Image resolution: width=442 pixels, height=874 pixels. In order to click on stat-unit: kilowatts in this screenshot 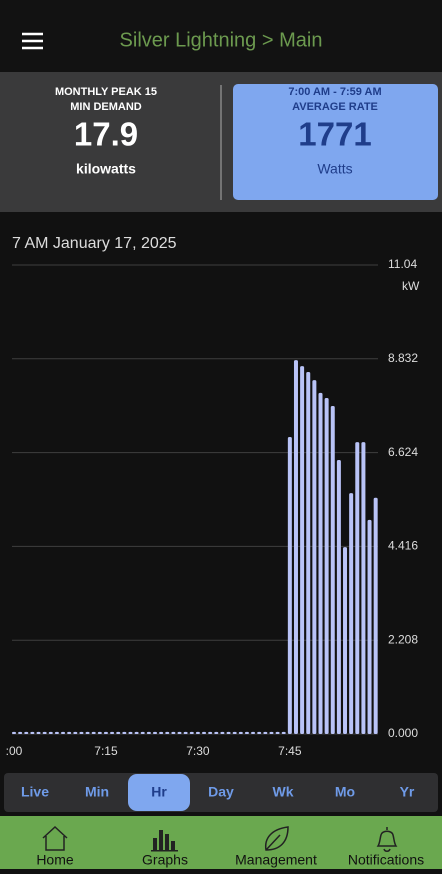, I will do `click(106, 169)`.